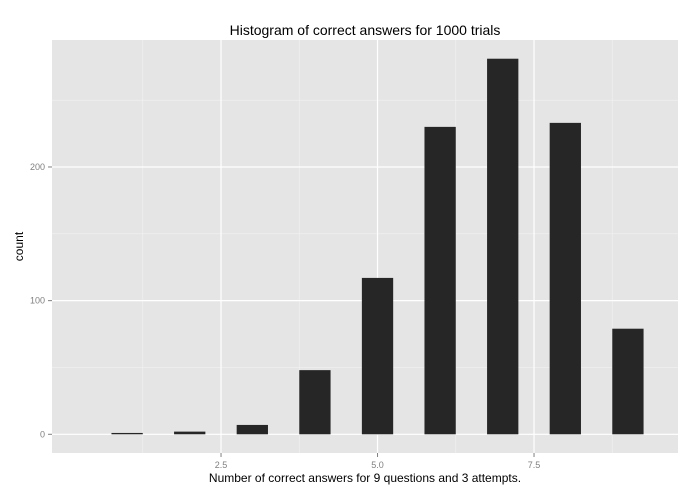 The image size is (696, 496). What do you see at coordinates (42, 434) in the screenshot?
I see `y-tick-label: 0` at bounding box center [42, 434].